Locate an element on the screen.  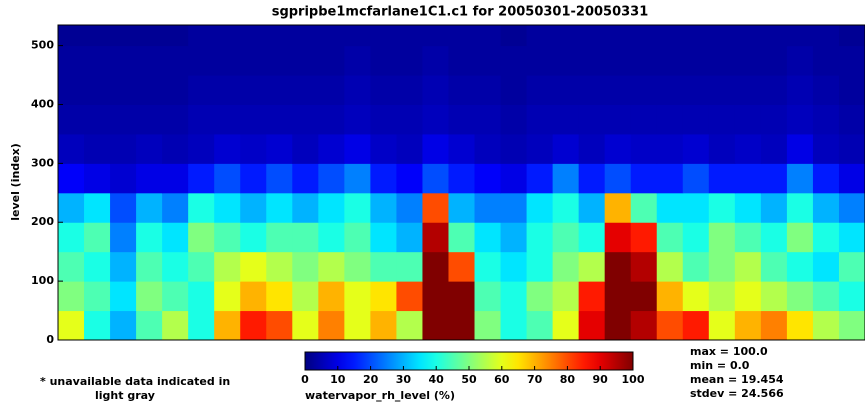
note-line: light gray is located at coordinates (125, 395).